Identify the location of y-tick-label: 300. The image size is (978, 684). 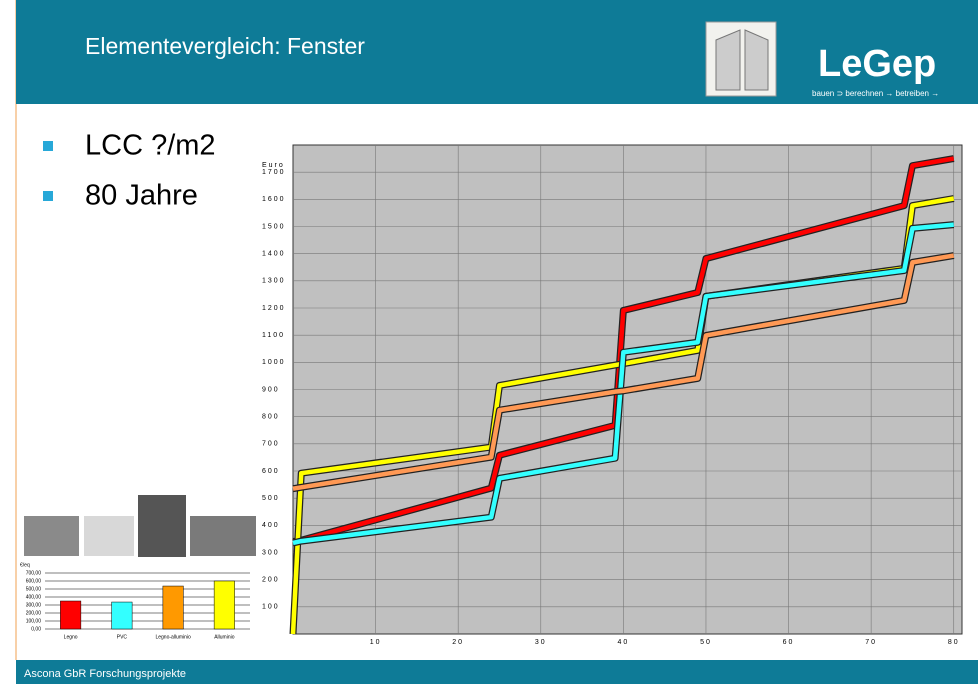
(271, 552).